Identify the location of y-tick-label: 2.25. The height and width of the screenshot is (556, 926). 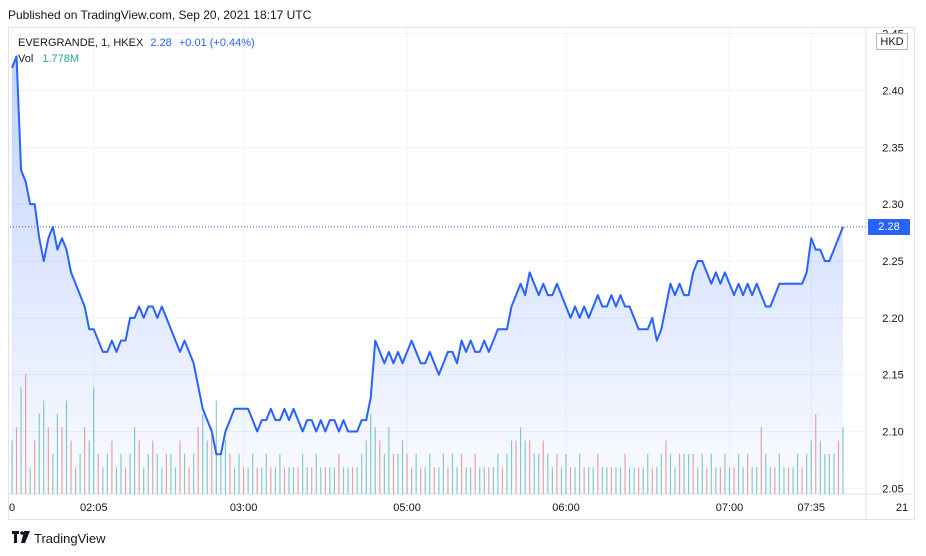
(892, 262).